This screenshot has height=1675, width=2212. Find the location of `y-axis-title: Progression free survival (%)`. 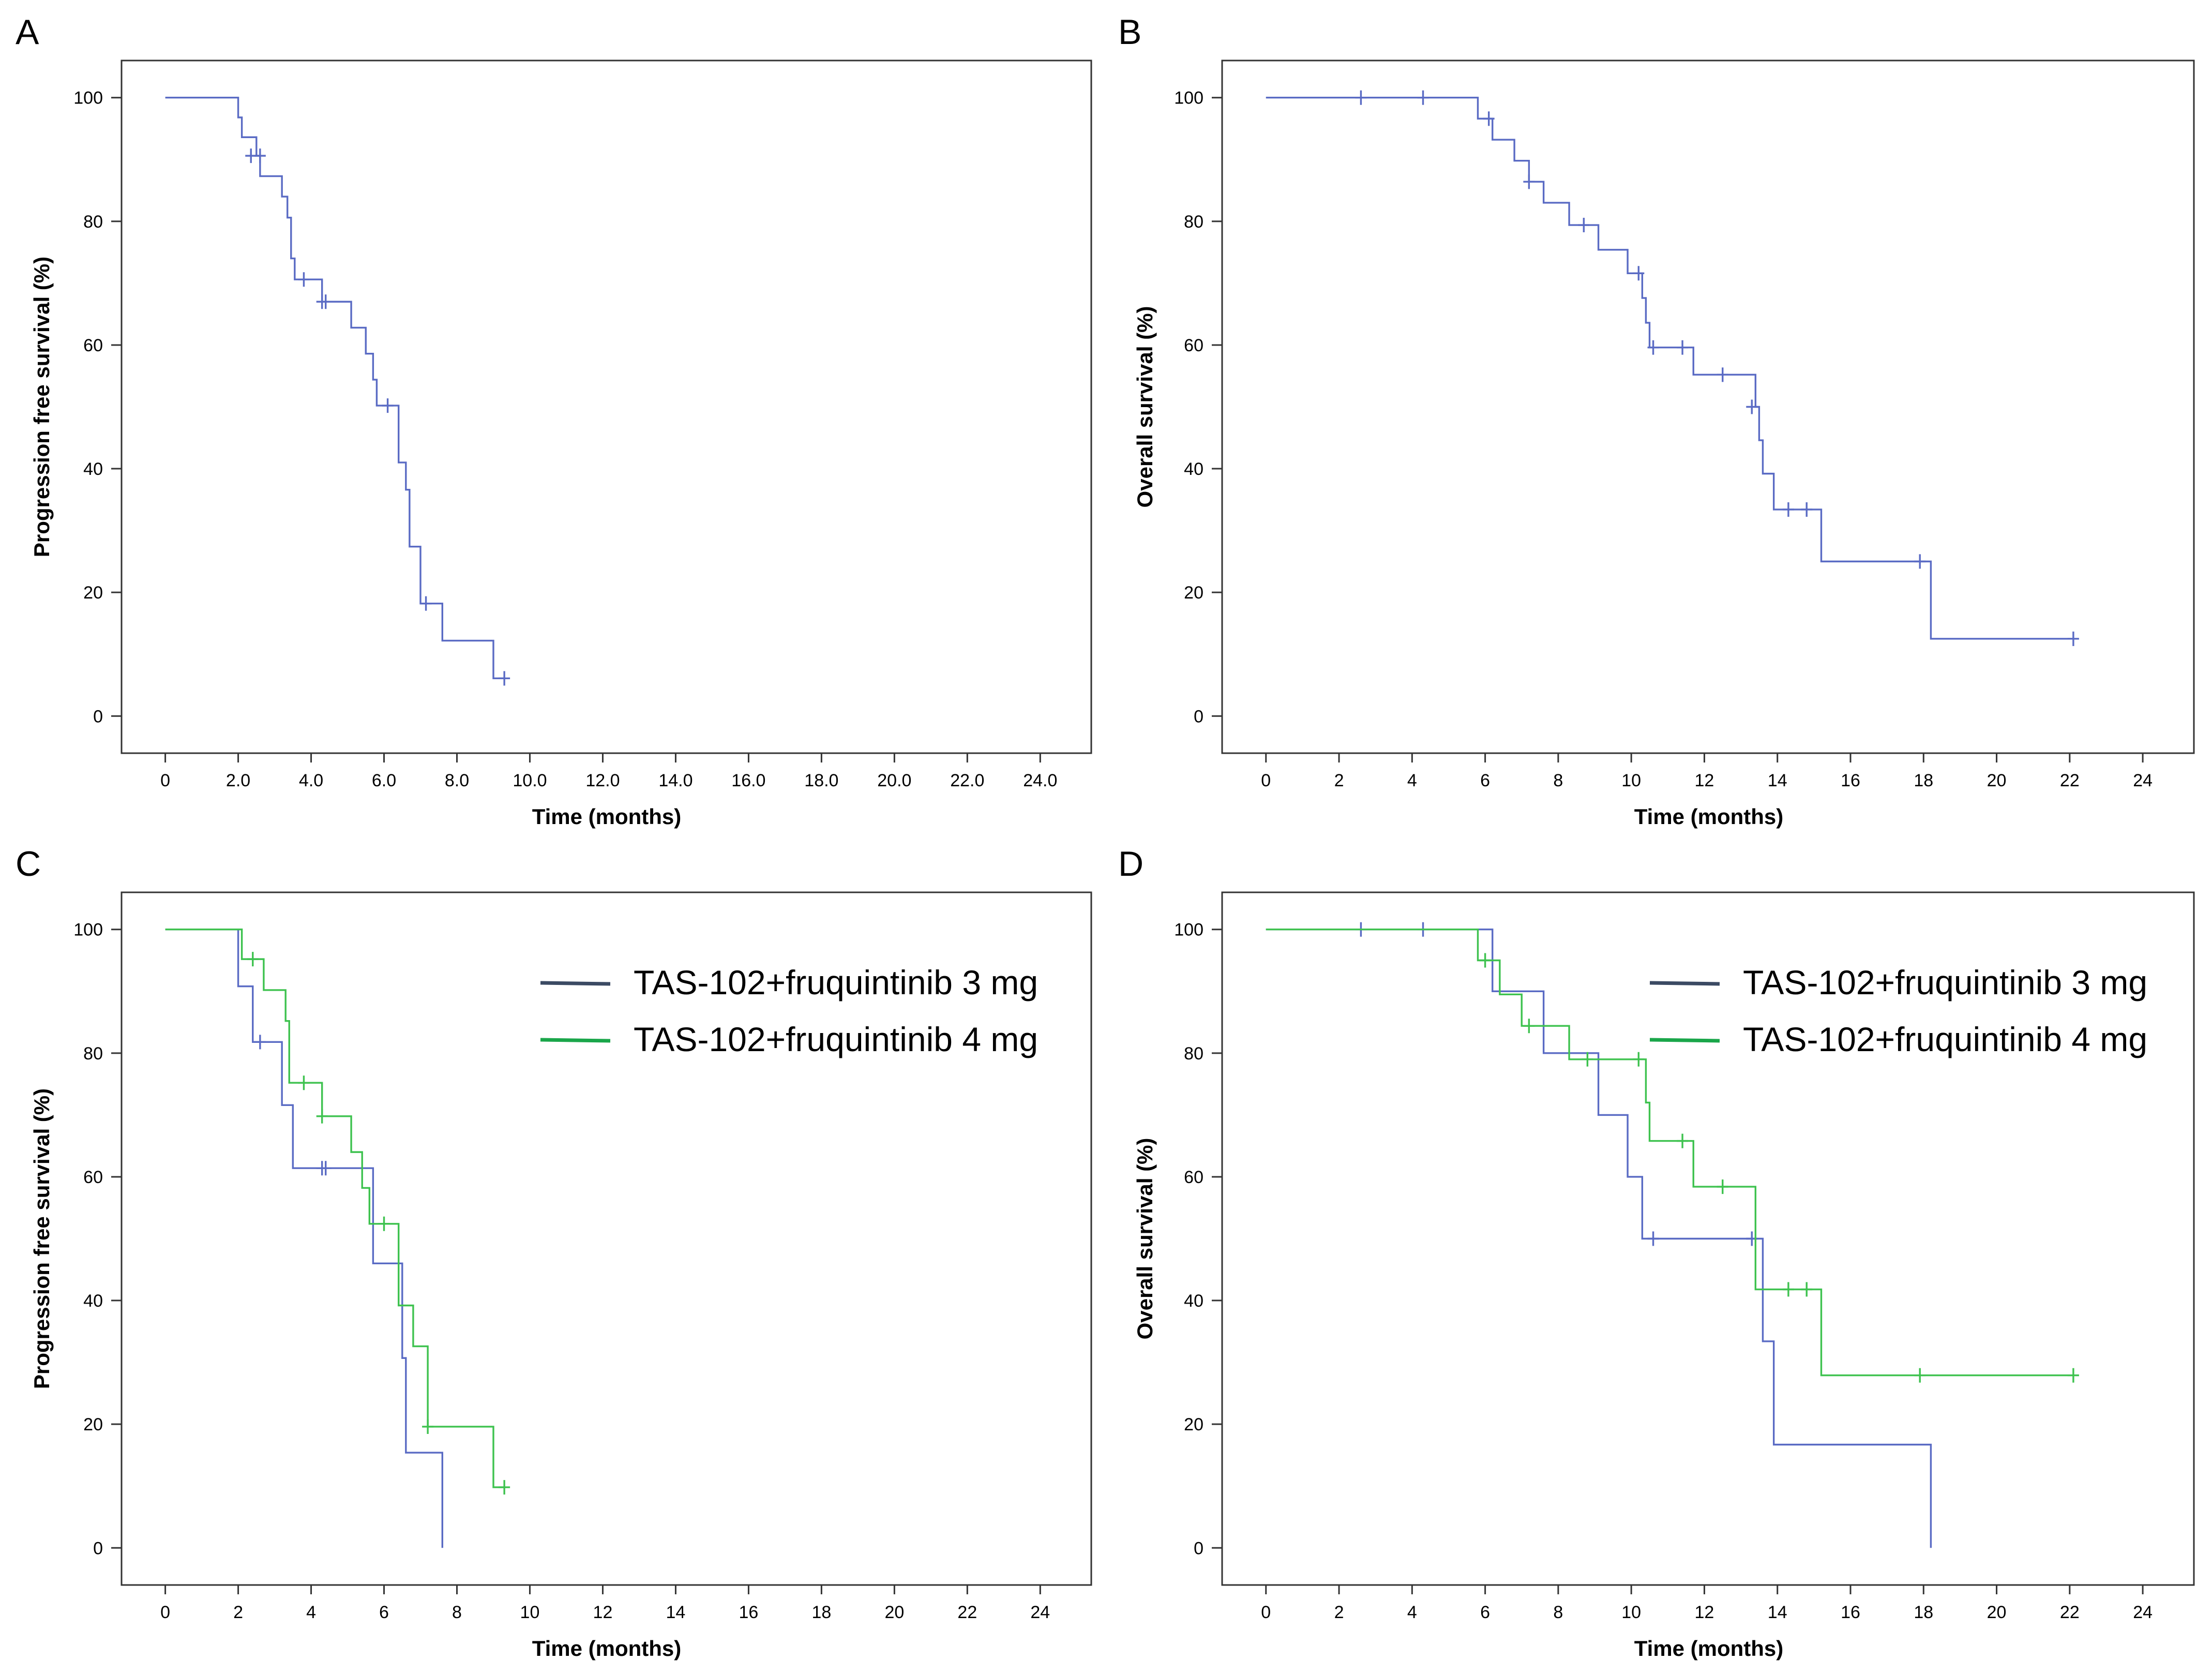

y-axis-title: Progression free survival (%) is located at coordinates (42, 407).